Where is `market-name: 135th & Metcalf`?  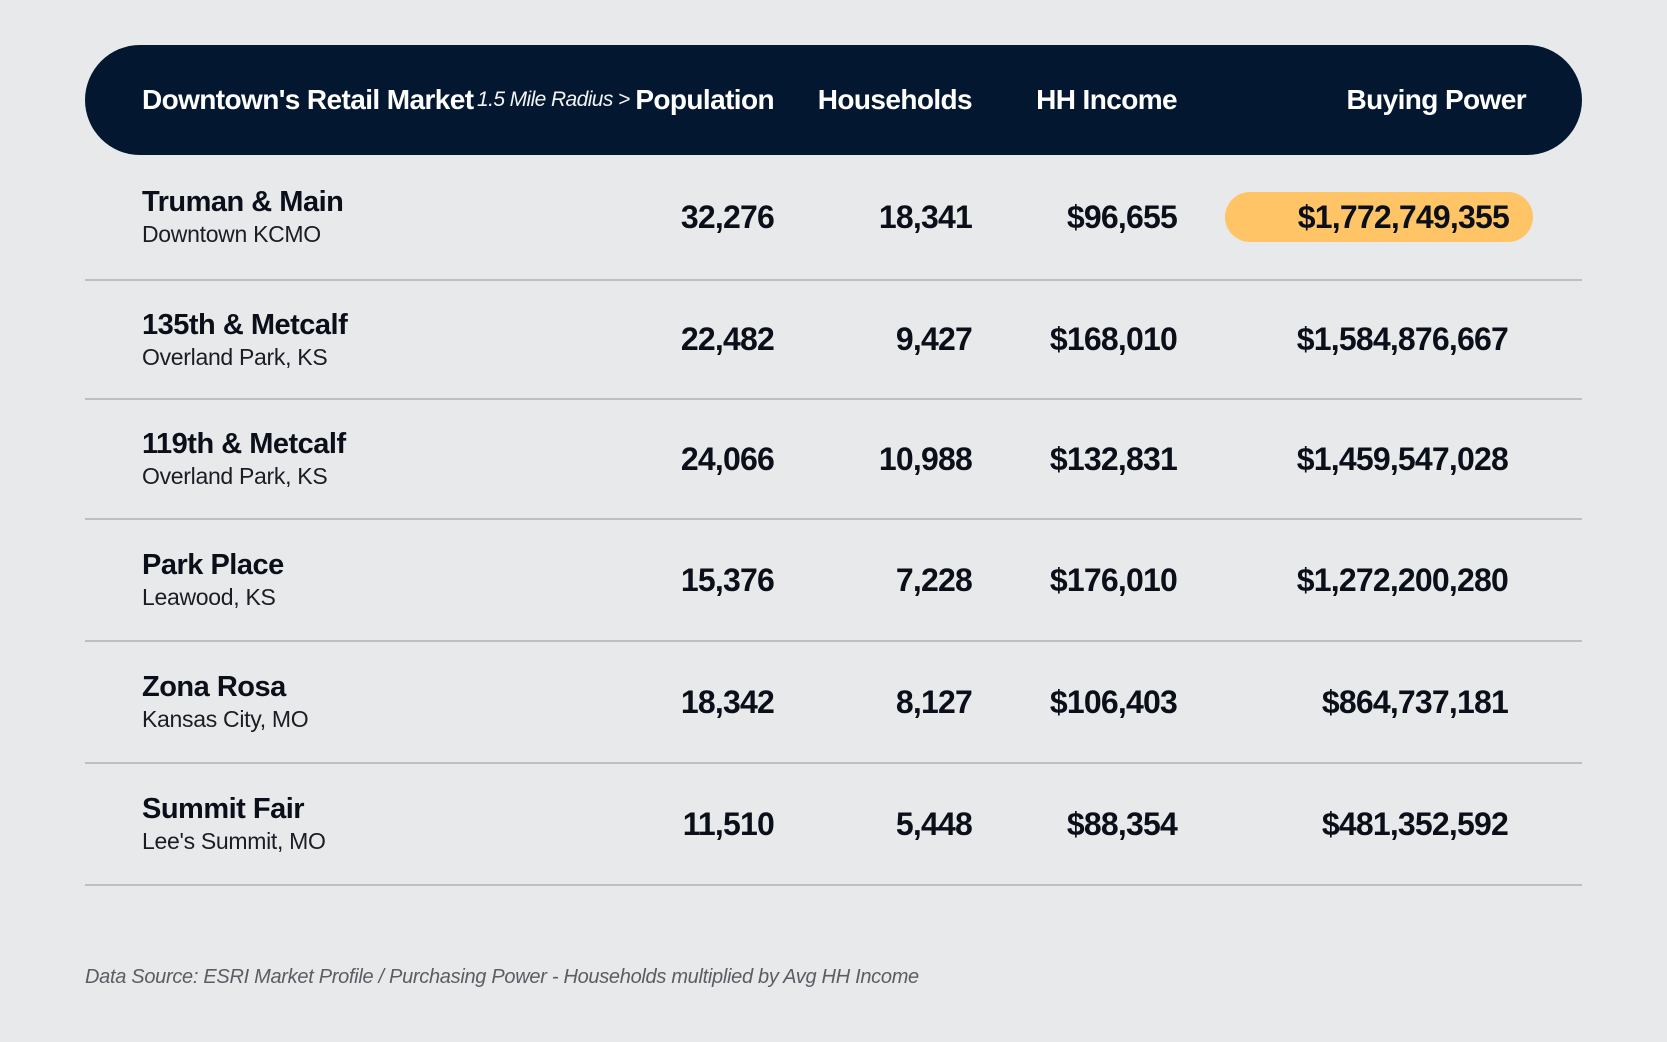
market-name: 135th & Metcalf is located at coordinates (245, 324).